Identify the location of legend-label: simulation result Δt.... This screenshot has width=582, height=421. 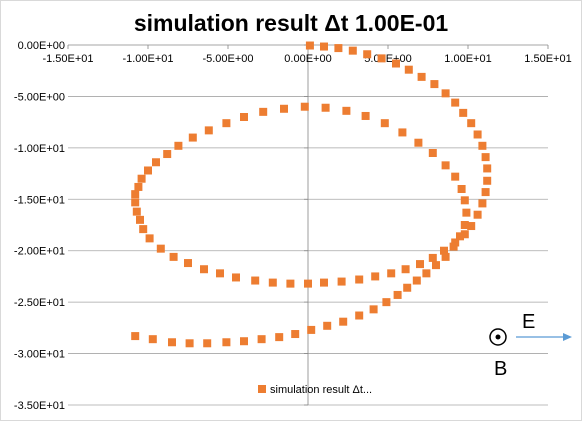
(321, 390).